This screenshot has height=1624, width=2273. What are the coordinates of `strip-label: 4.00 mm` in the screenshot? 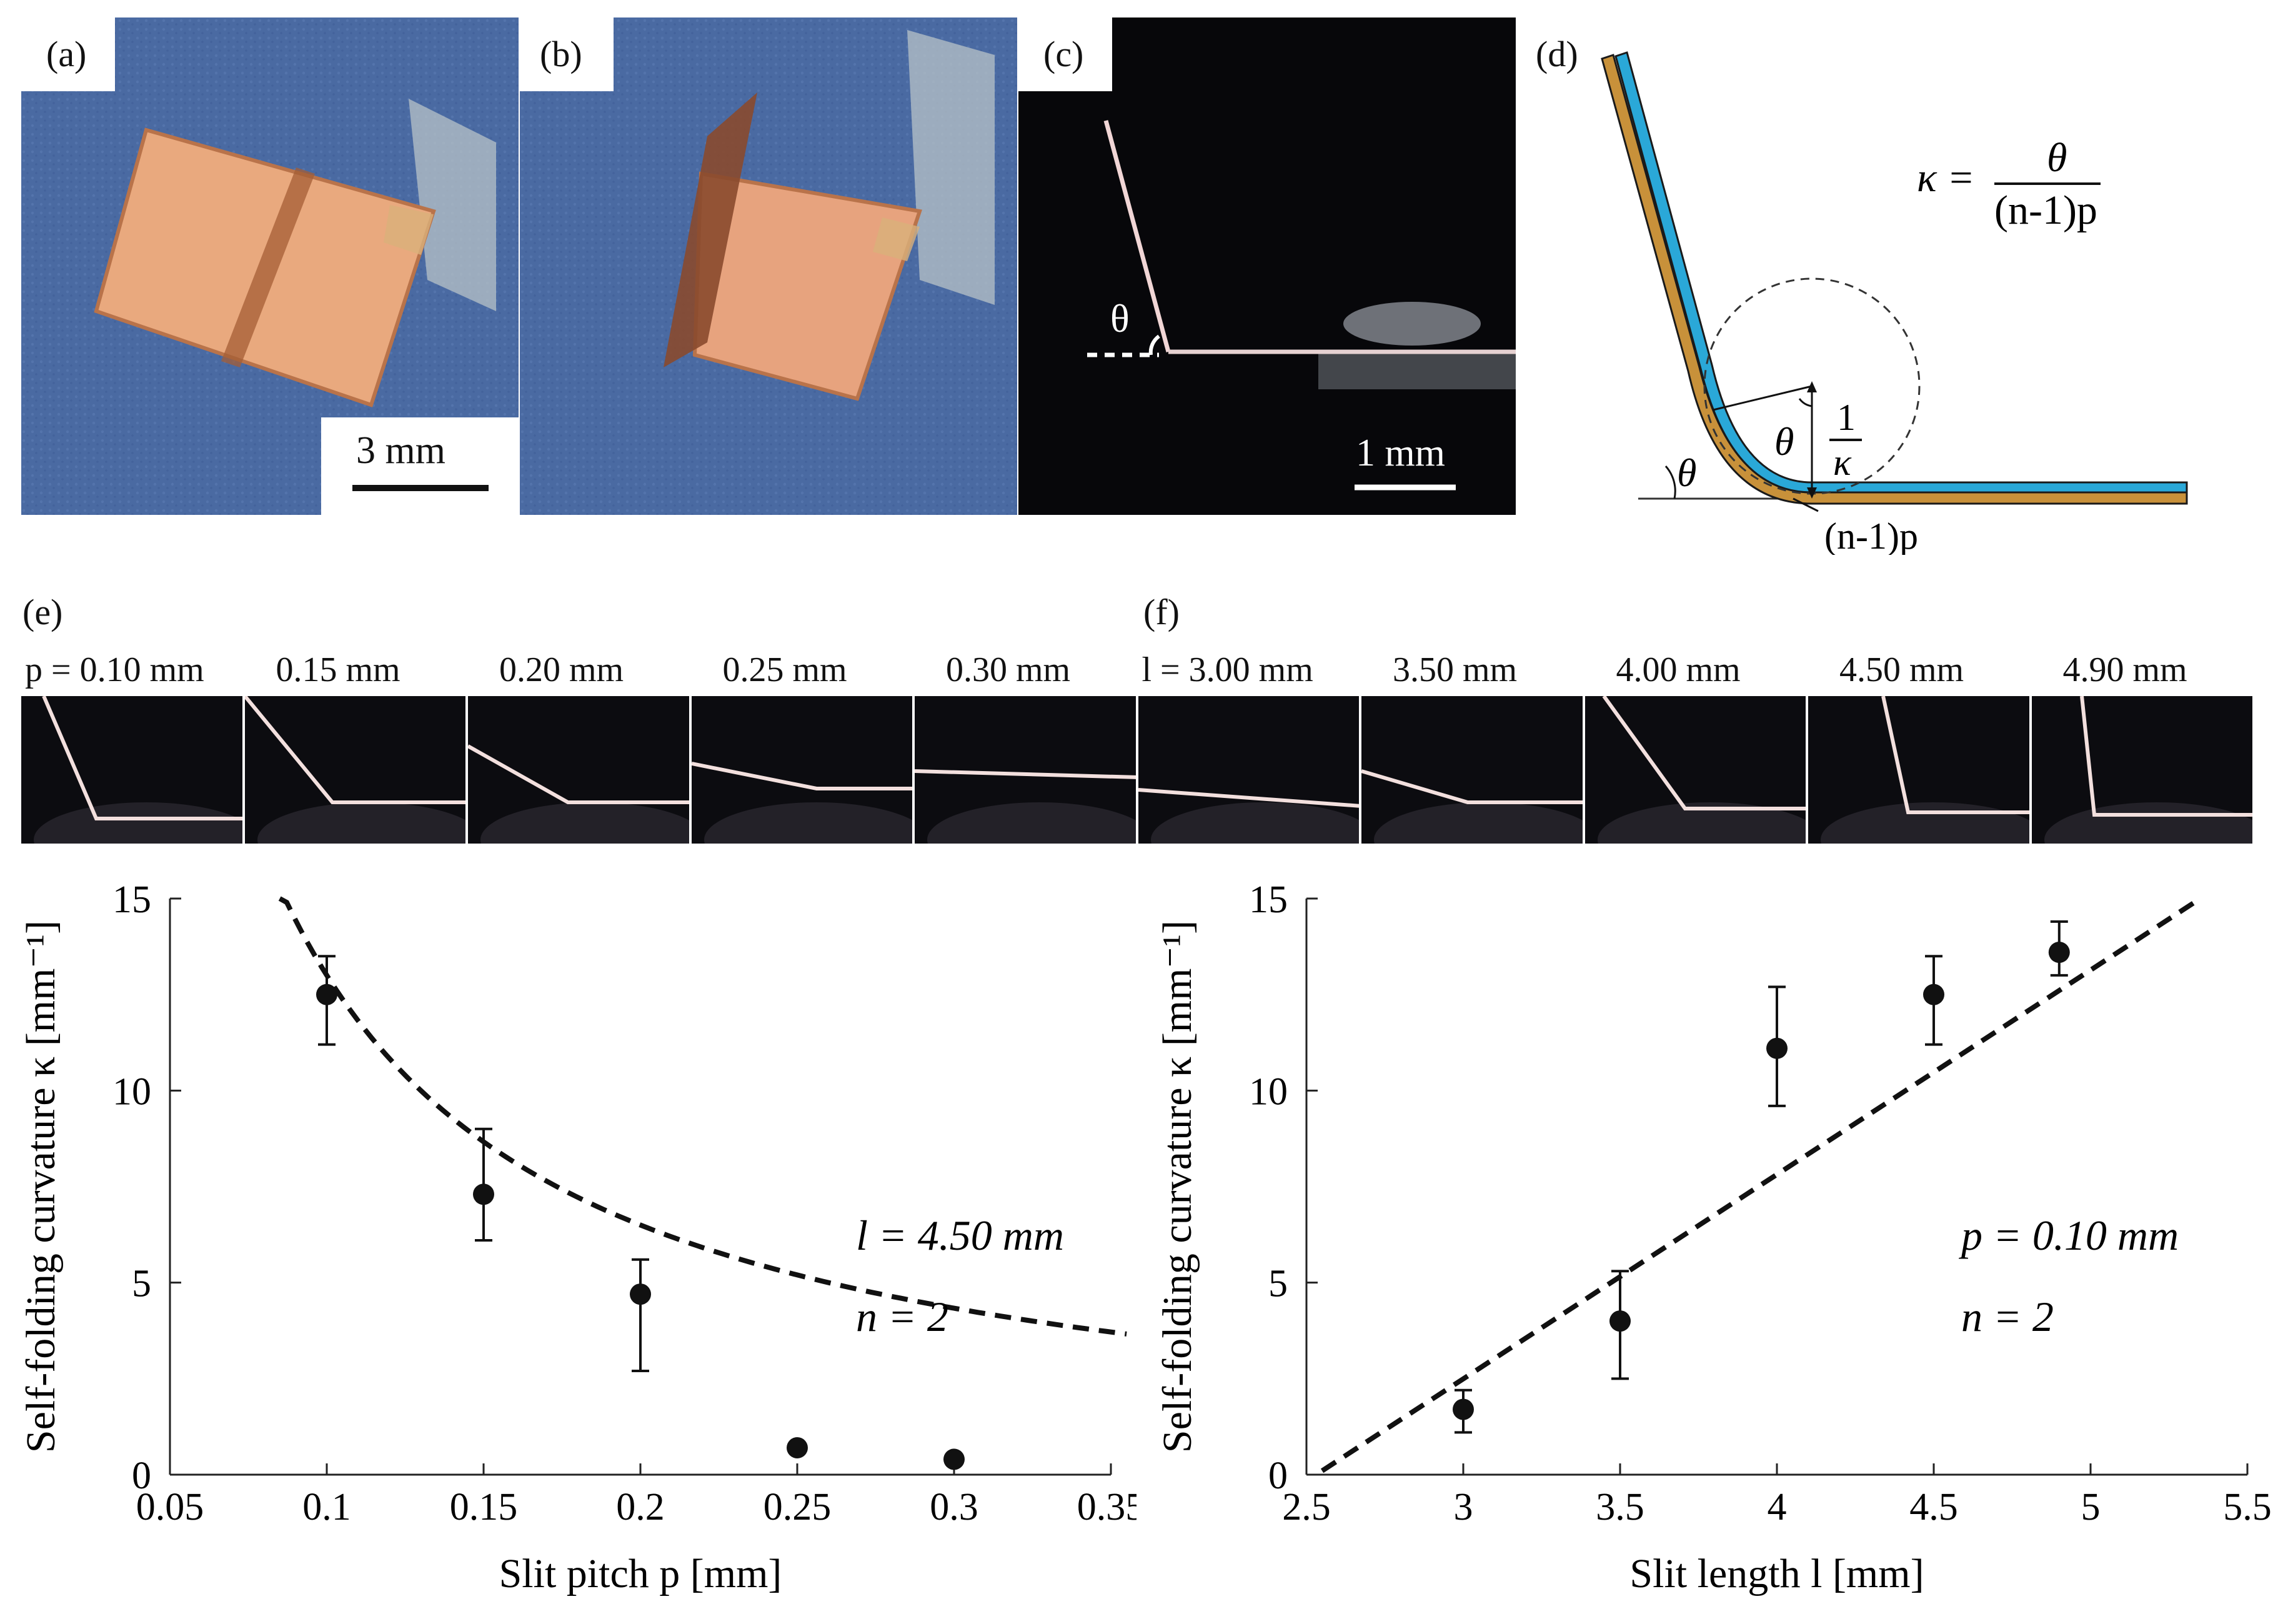 It's located at (1678, 669).